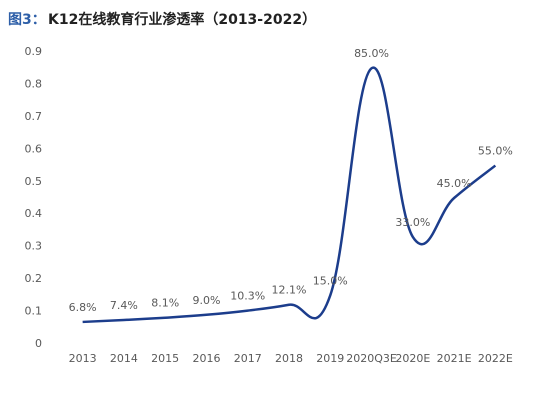 The height and width of the screenshot is (405, 550). I want to click on x-tick-label: 2014, so click(124, 358).